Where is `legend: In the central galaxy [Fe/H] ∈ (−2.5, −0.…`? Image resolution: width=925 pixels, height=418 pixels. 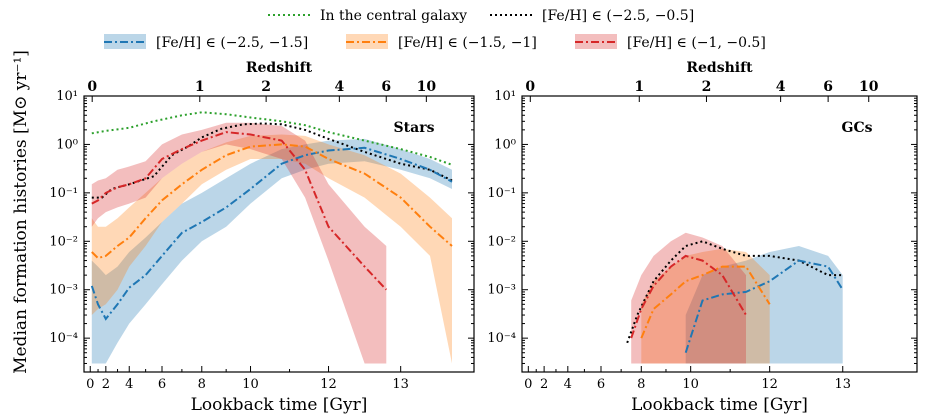
legend: In the central galaxy [Fe/H] ∈ (−2.5, −0.… is located at coordinates (435, 29).